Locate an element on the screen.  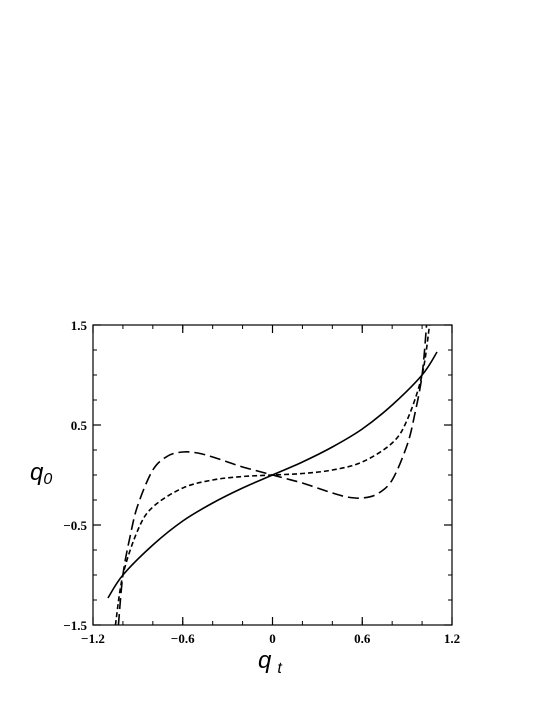
y-tick-label: 0.5 is located at coordinates (79, 425).